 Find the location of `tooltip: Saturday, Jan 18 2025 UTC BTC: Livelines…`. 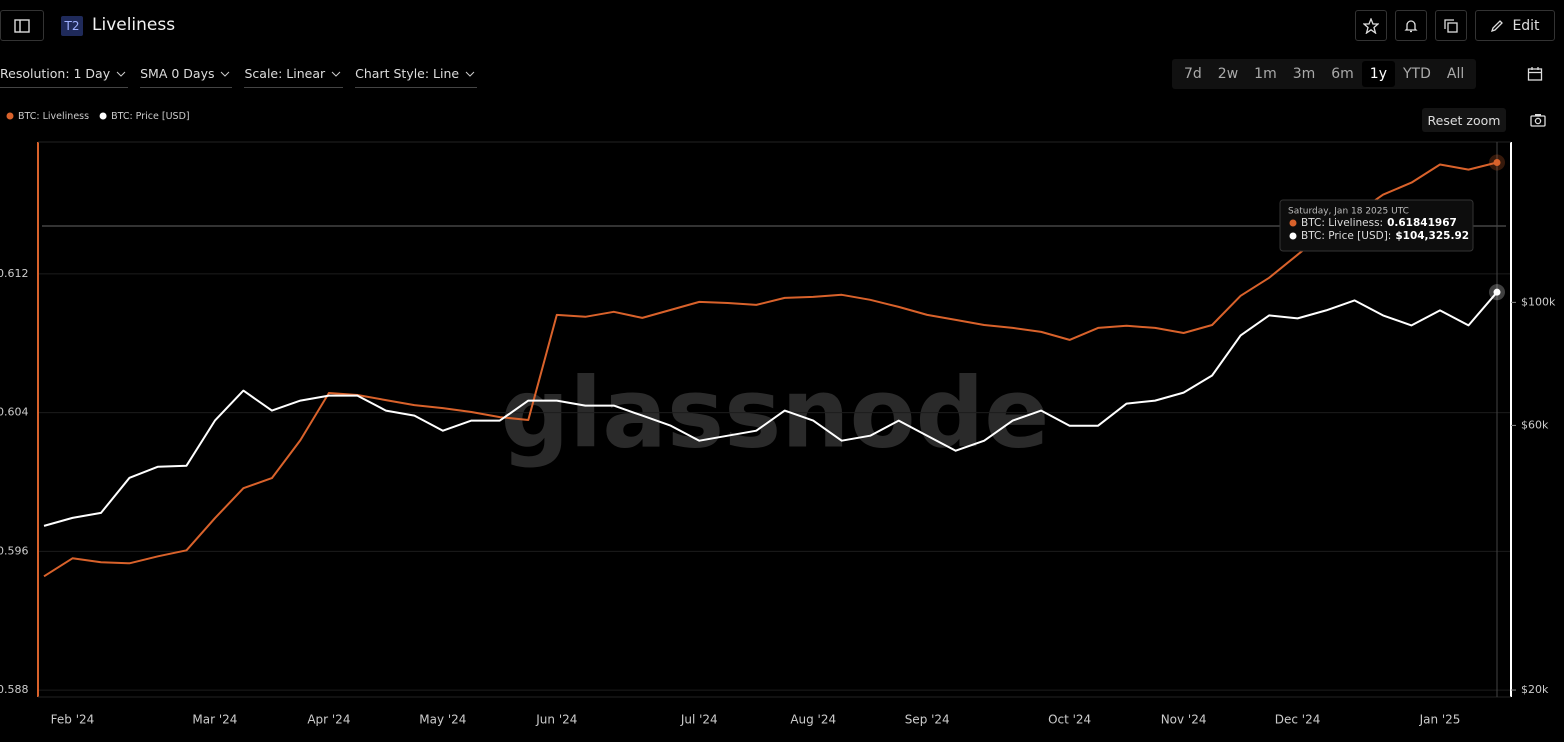

tooltip: Saturday, Jan 18 2025 UTC BTC: Livelines… is located at coordinates (1376, 225).